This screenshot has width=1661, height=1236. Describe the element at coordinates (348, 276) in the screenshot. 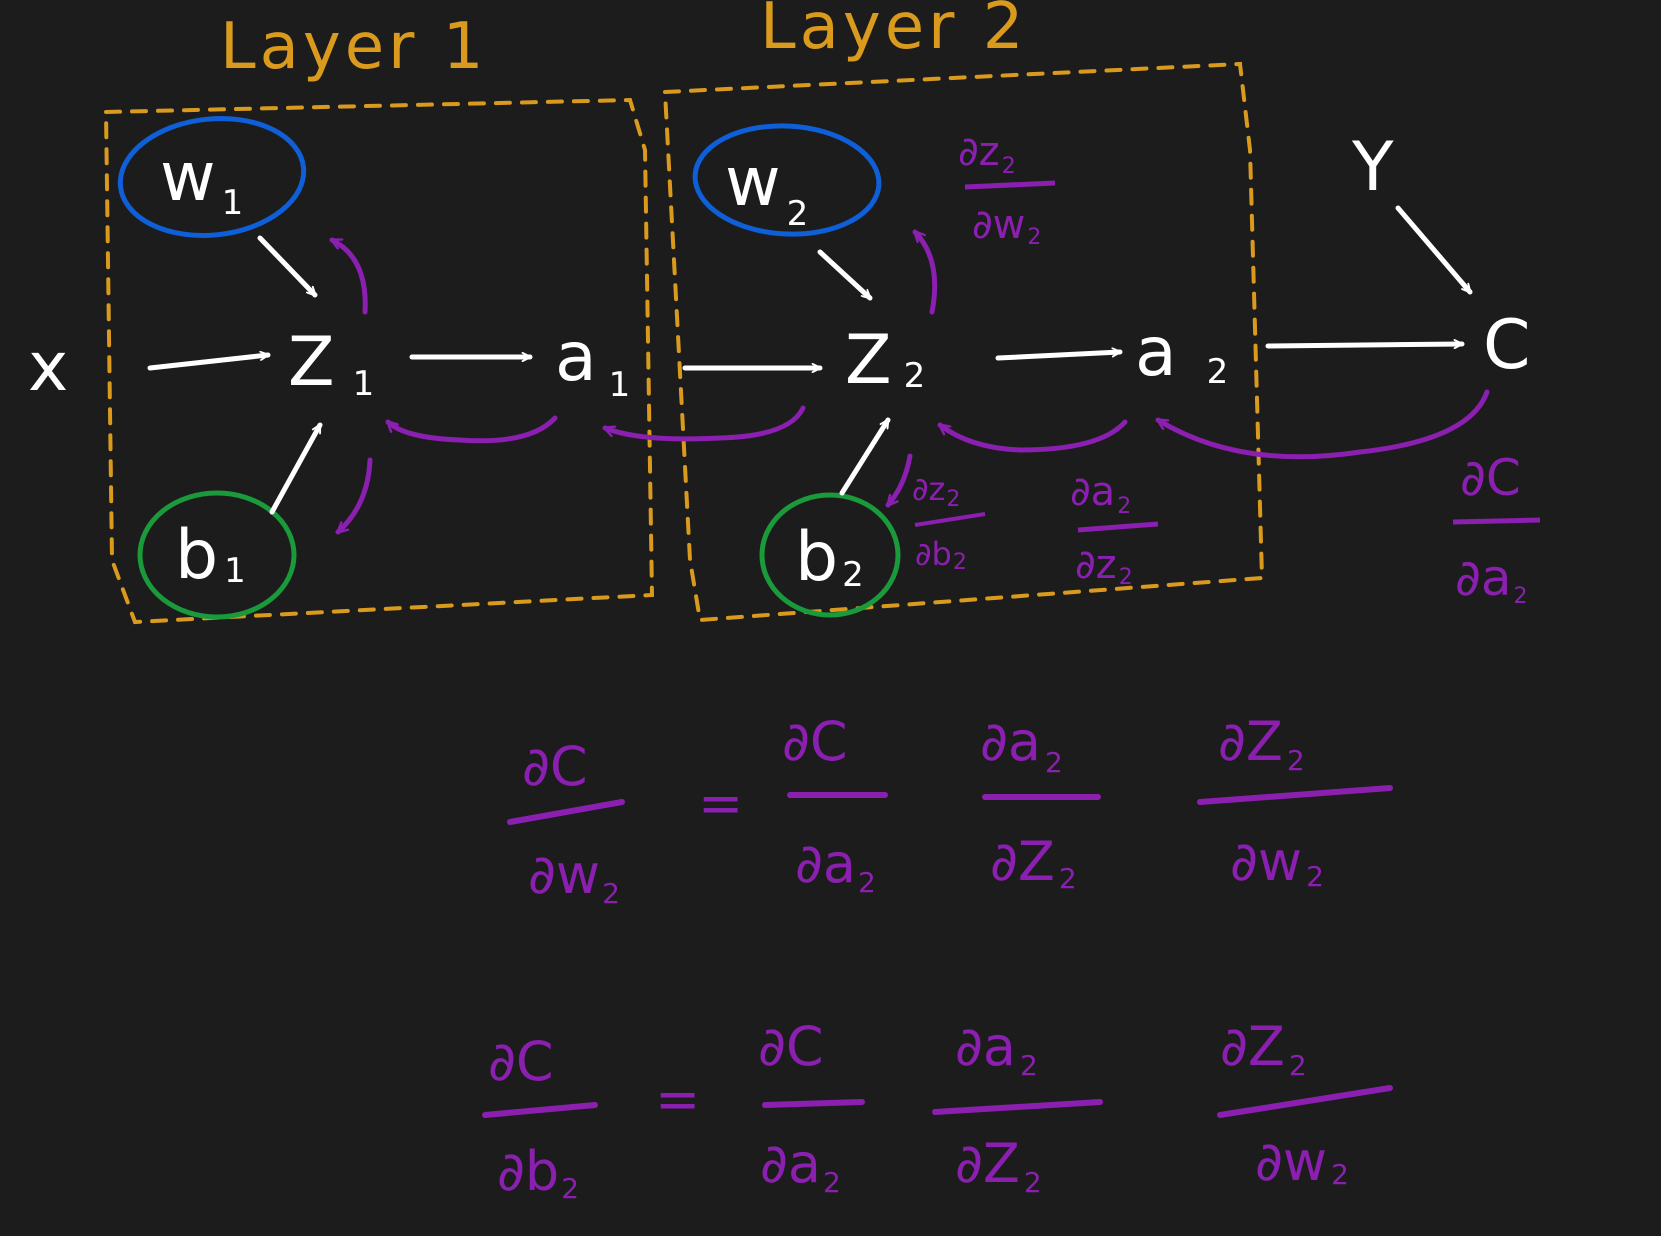

I see `grad-z1-w1` at that location.